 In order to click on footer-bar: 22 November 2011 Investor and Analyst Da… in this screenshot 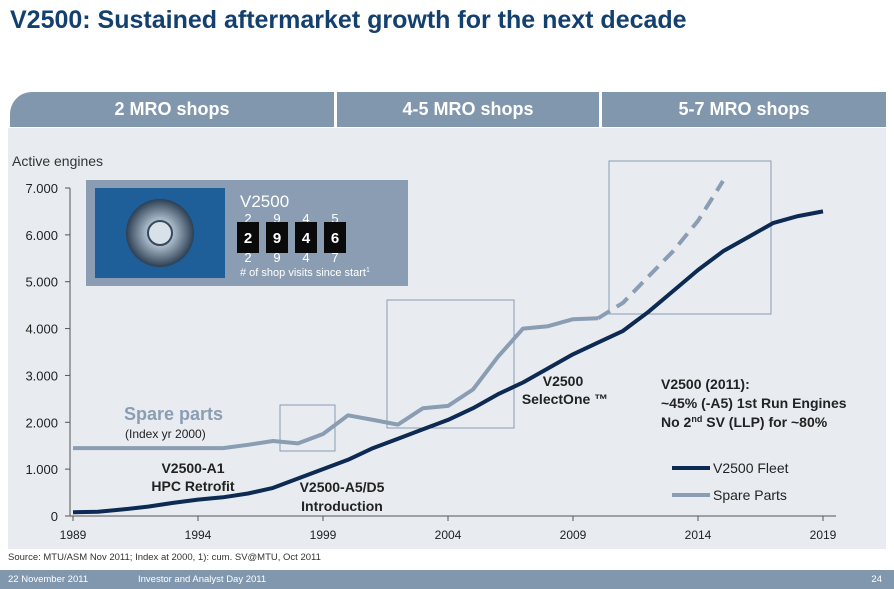, I will do `click(447, 579)`.